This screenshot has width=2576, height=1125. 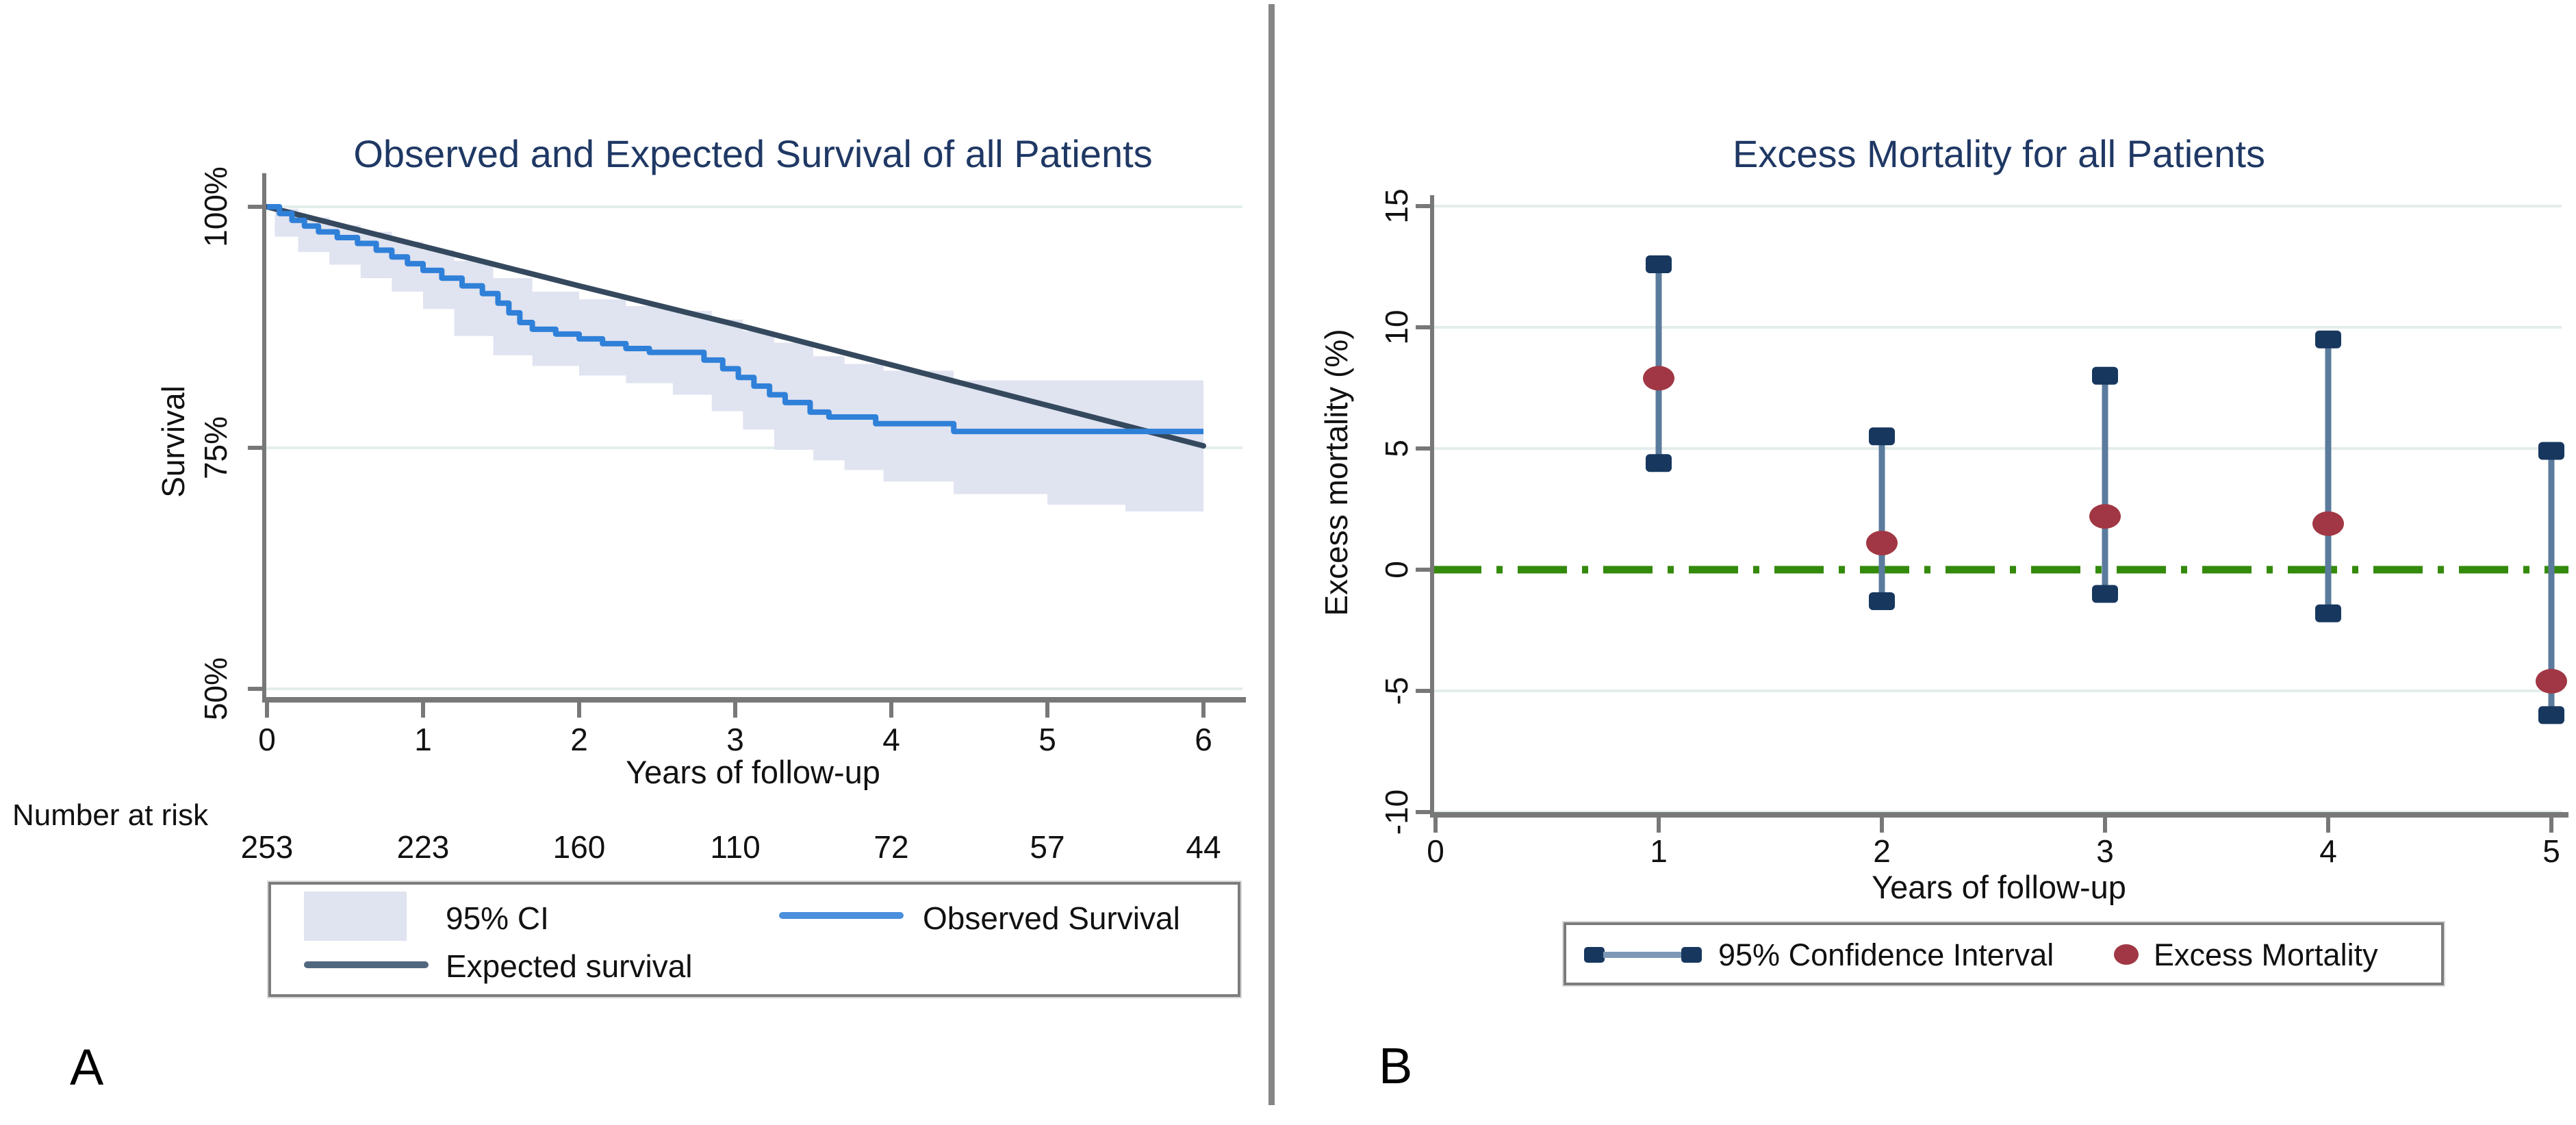 I want to click on legend-label-expected: Expected survival, so click(x=569, y=966).